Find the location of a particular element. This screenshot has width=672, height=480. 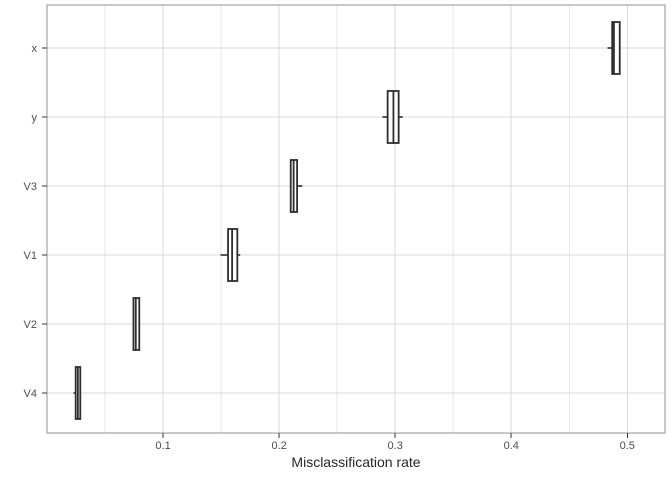

boxplot-V2 is located at coordinates (136, 324).